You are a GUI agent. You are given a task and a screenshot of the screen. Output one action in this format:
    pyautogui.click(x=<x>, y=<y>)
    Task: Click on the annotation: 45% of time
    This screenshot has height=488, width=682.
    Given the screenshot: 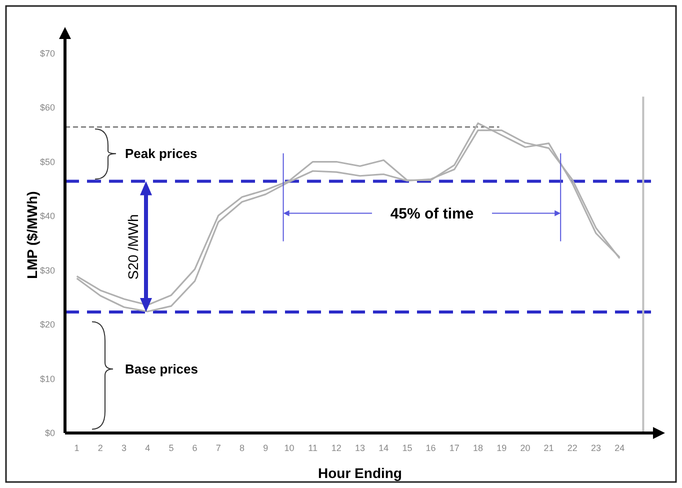 What is the action you would take?
    pyautogui.click(x=432, y=214)
    